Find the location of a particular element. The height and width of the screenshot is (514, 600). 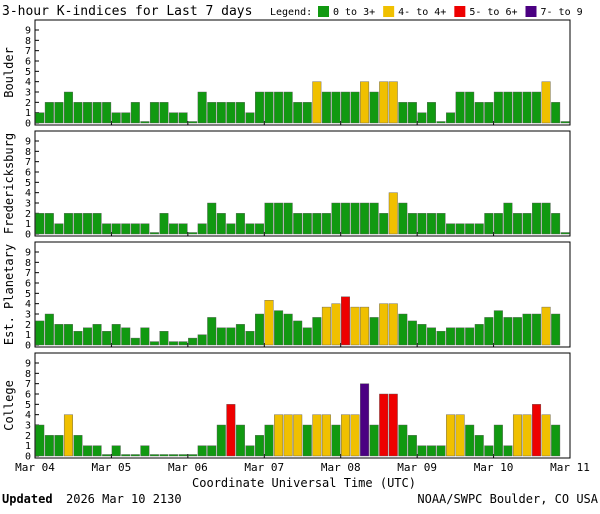

y-tick-label: 4 is located at coordinates (28, 415).